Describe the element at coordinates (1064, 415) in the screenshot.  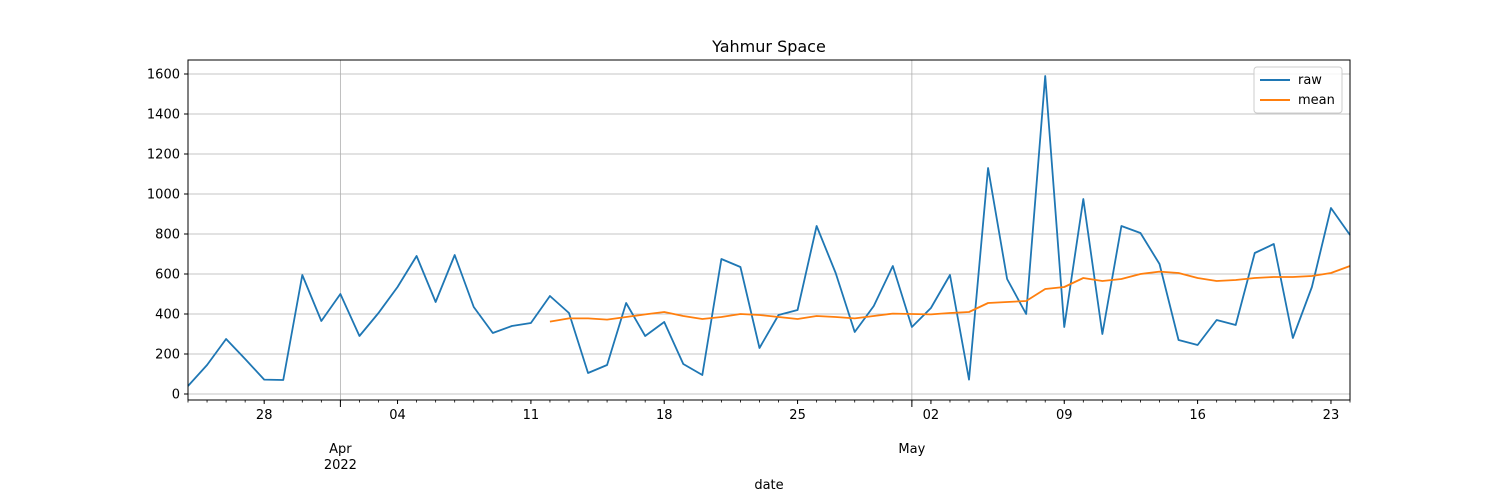
I see `x-tick-label: 09` at that location.